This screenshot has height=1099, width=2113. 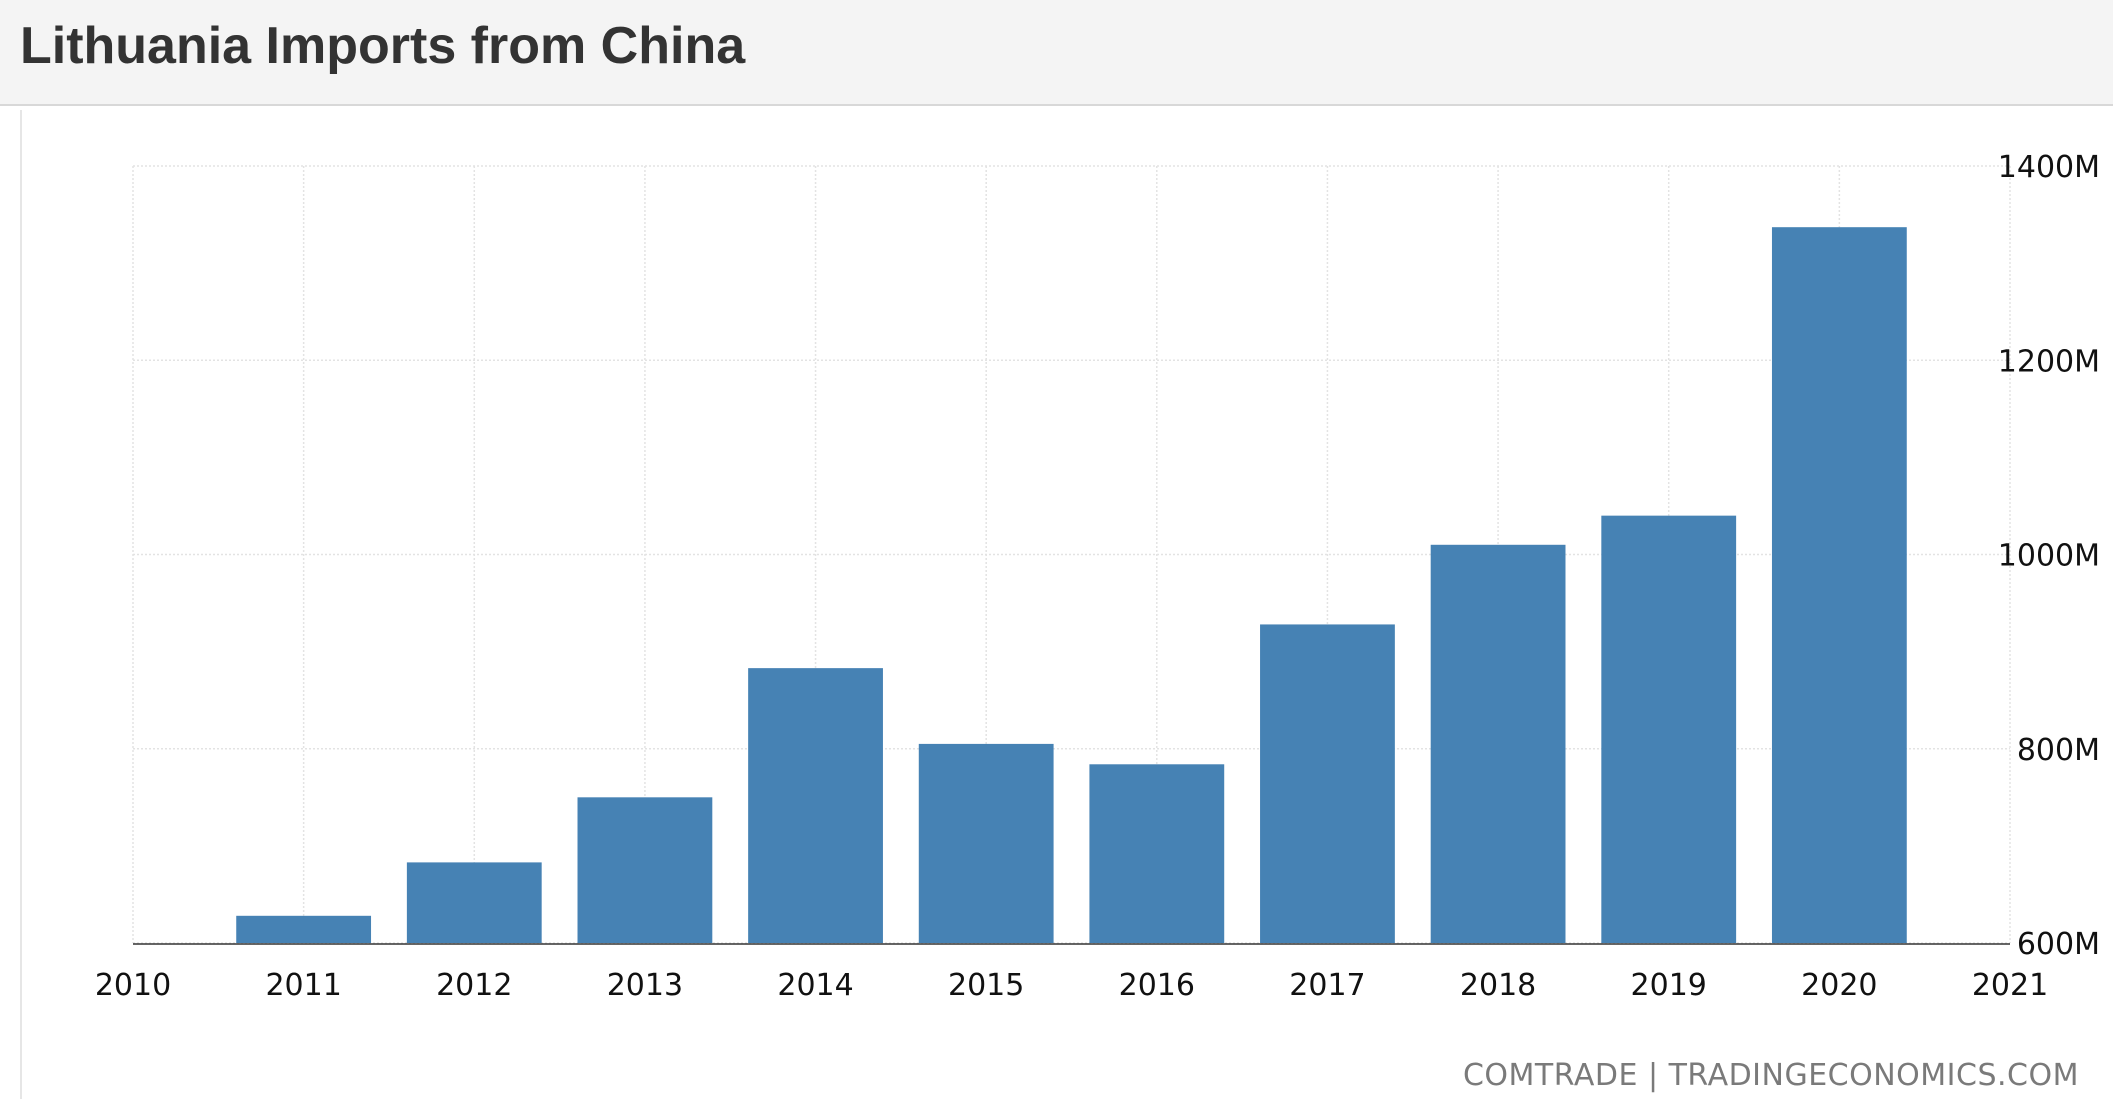 What do you see at coordinates (1839, 985) in the screenshot?
I see `x-tick-label: 2020` at bounding box center [1839, 985].